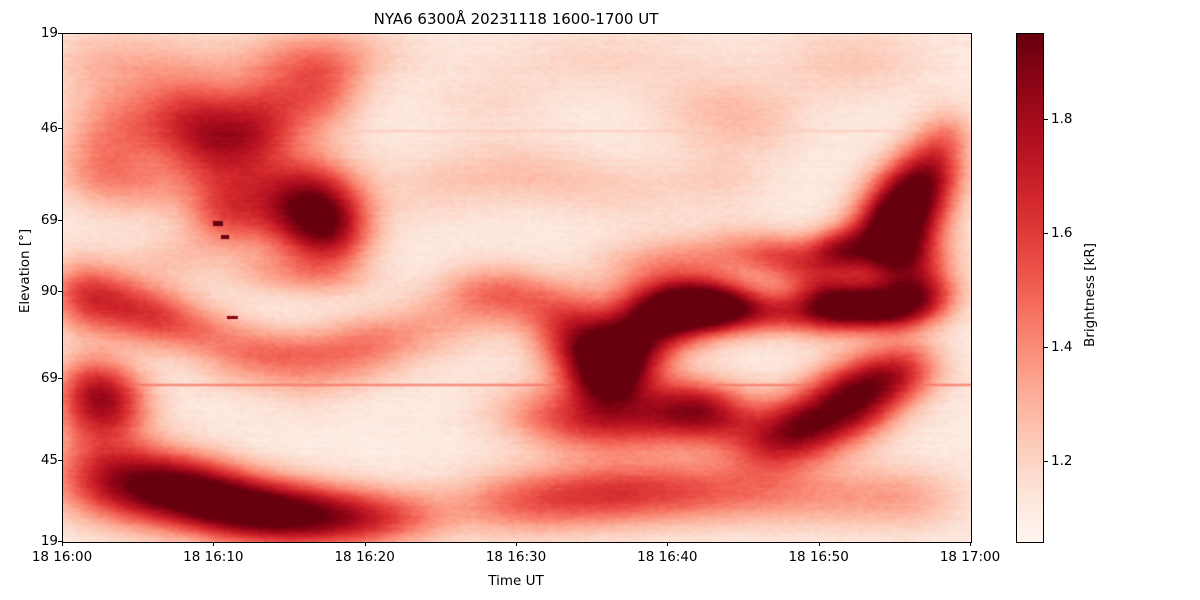 The image size is (1200, 600). Describe the element at coordinates (1090, 295) in the screenshot. I see `colorbar-label: Brightness [kR]` at that location.